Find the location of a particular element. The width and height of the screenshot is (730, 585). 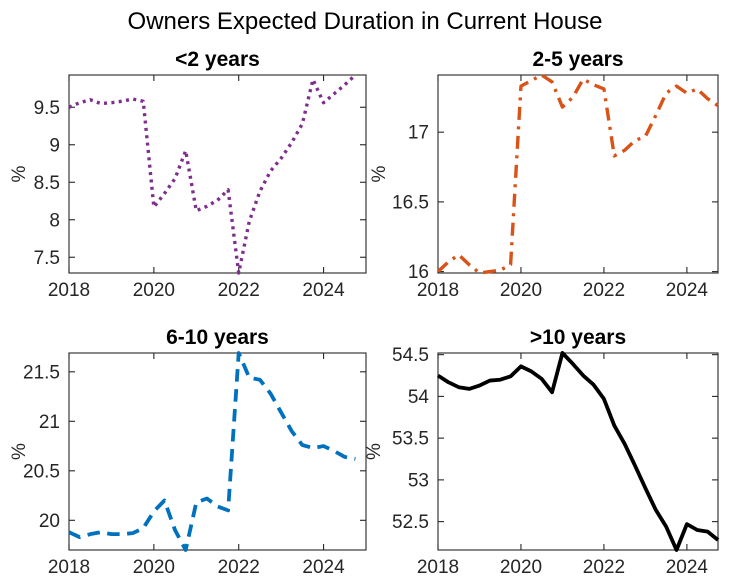

y-axis-label-under-2-years: % is located at coordinates (19, 173).